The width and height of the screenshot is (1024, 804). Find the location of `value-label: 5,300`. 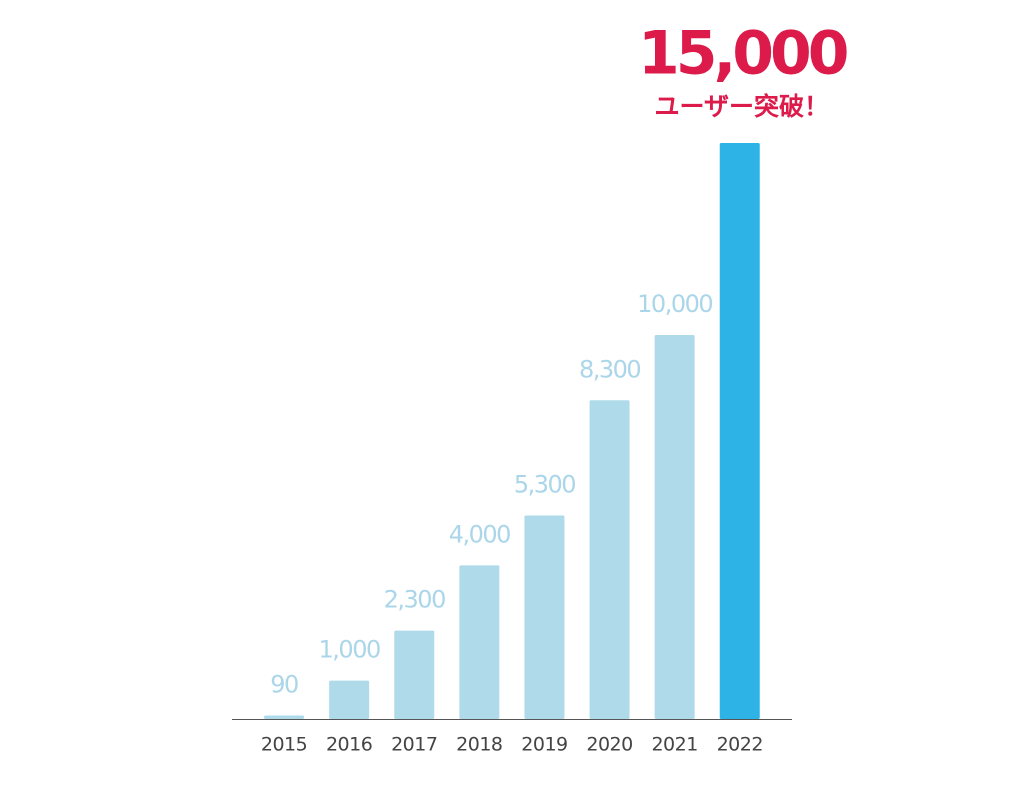

value-label: 5,300 is located at coordinates (544, 484).